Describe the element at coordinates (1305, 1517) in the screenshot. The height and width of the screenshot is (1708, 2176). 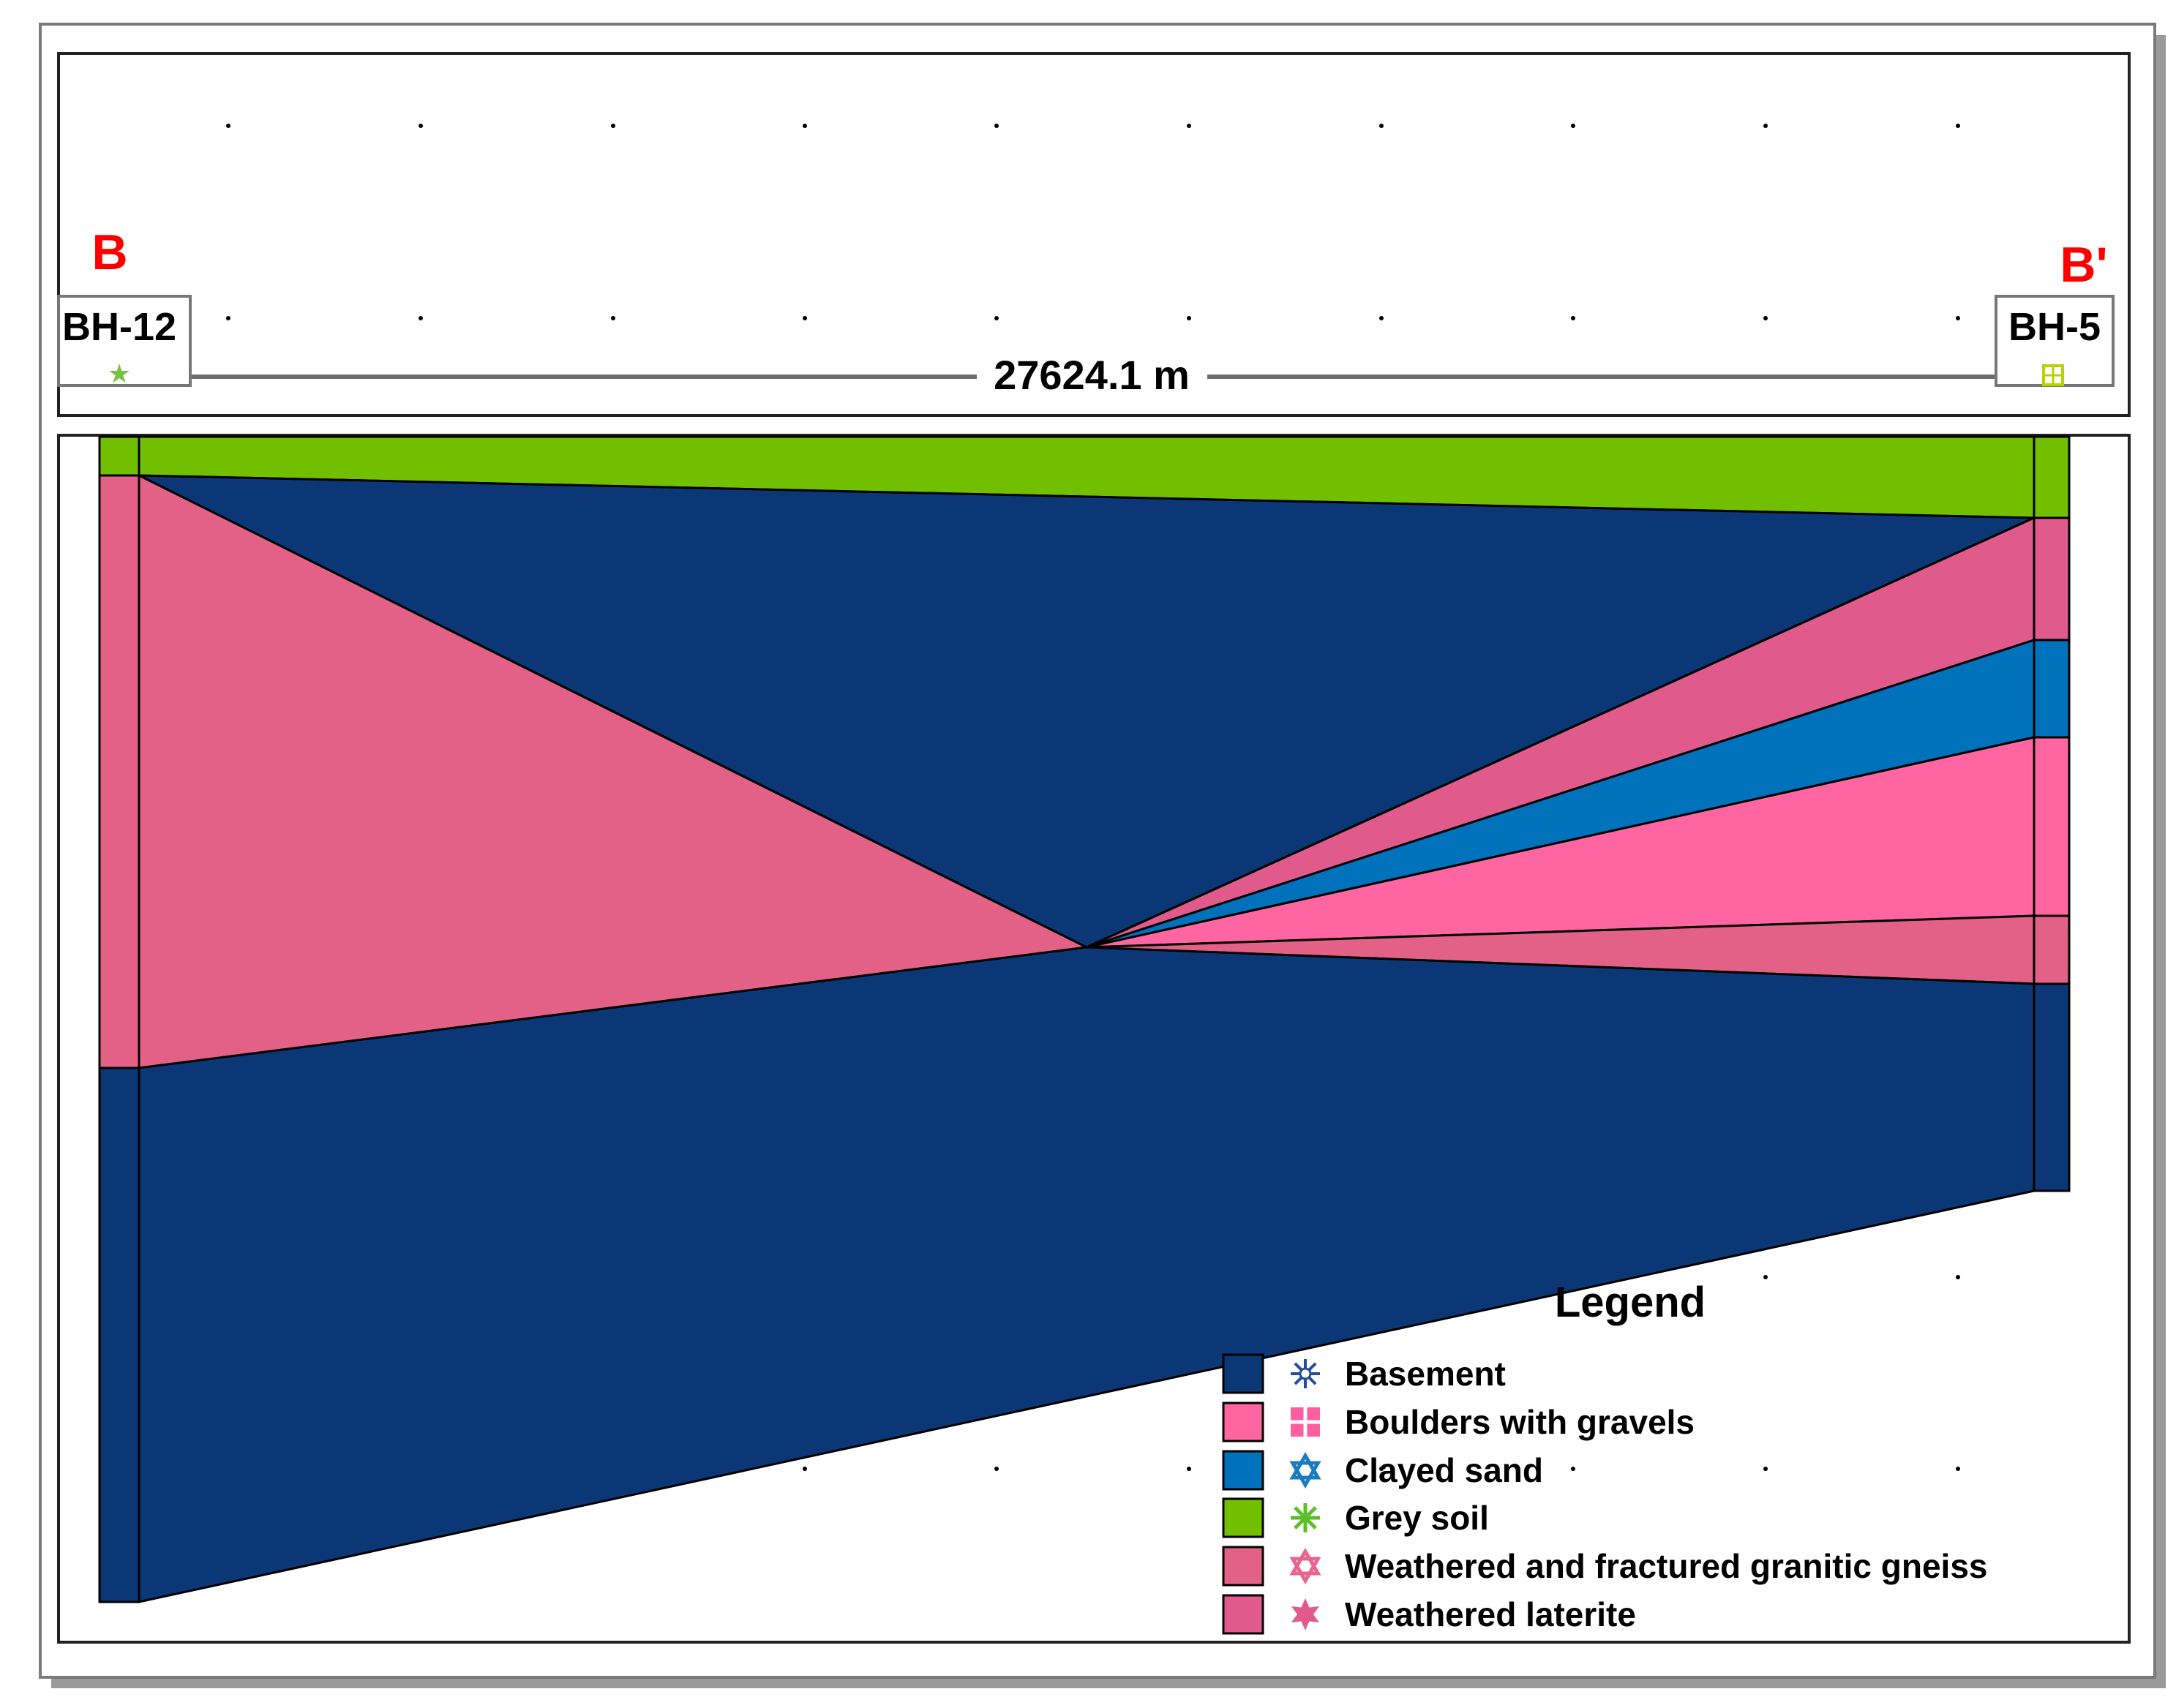
I see `asterisk-icon` at that location.